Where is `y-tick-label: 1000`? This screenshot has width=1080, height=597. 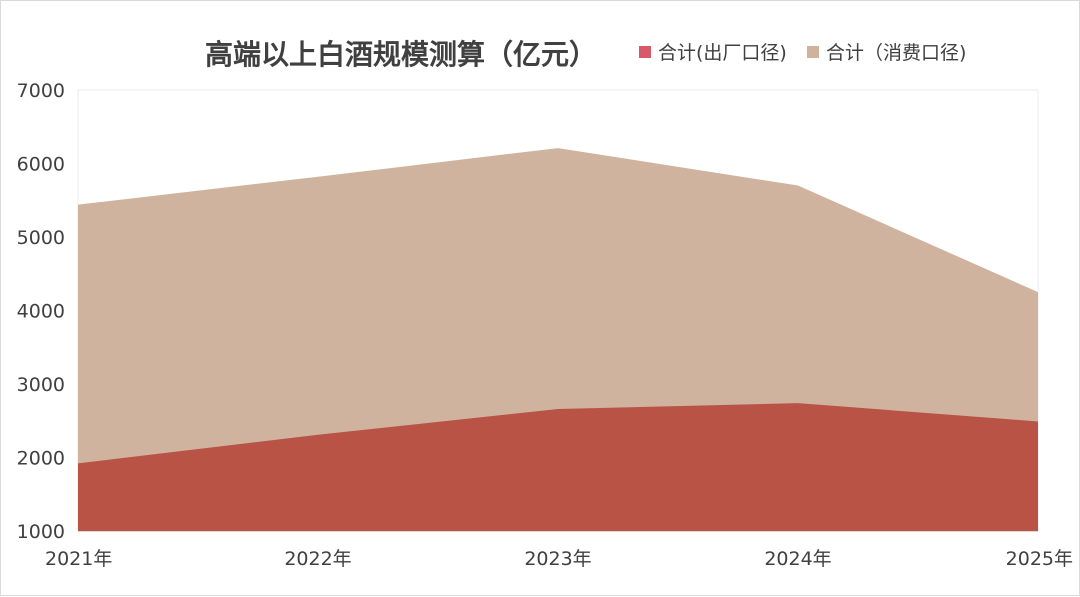
y-tick-label: 1000 is located at coordinates (41, 532).